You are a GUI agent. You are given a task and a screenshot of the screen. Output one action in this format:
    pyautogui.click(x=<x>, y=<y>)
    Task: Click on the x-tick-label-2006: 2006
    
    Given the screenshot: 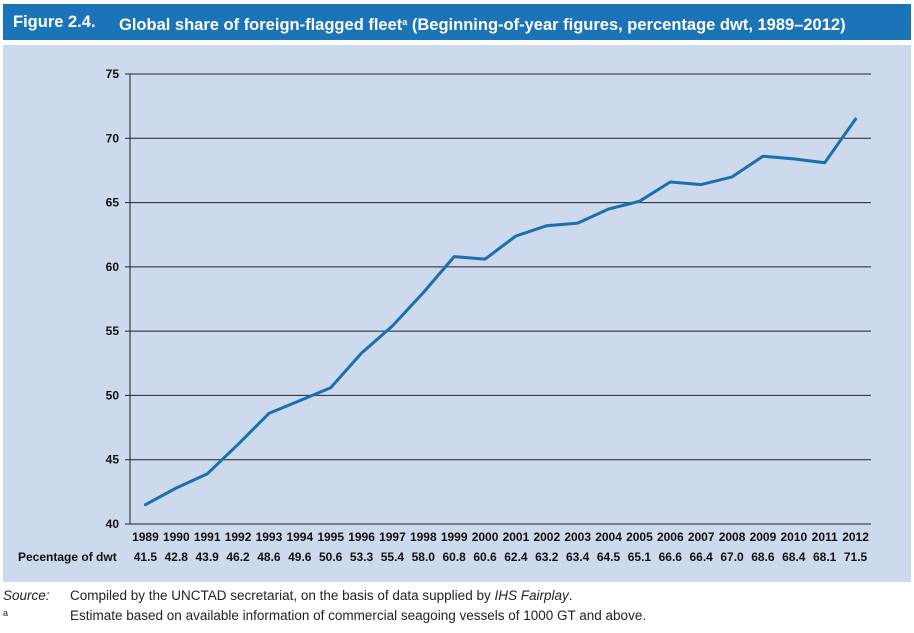 What is the action you would take?
    pyautogui.click(x=670, y=537)
    